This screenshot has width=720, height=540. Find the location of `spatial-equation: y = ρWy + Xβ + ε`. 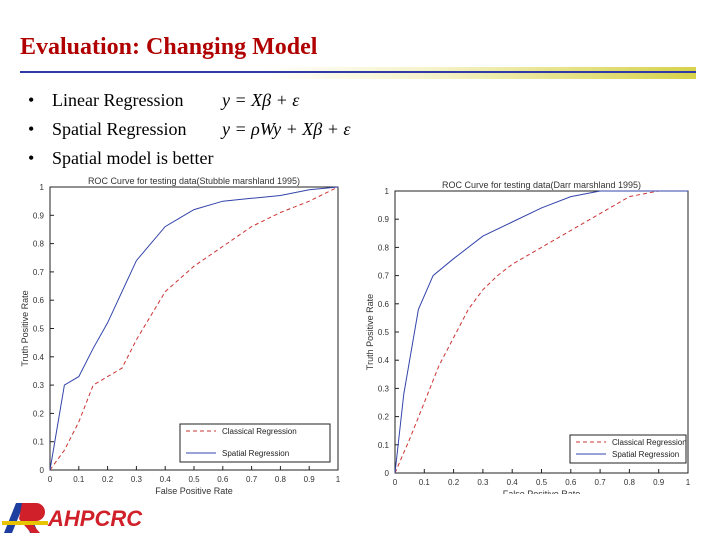

spatial-equation: y = ρWy + Xβ + ε is located at coordinates (286, 129).